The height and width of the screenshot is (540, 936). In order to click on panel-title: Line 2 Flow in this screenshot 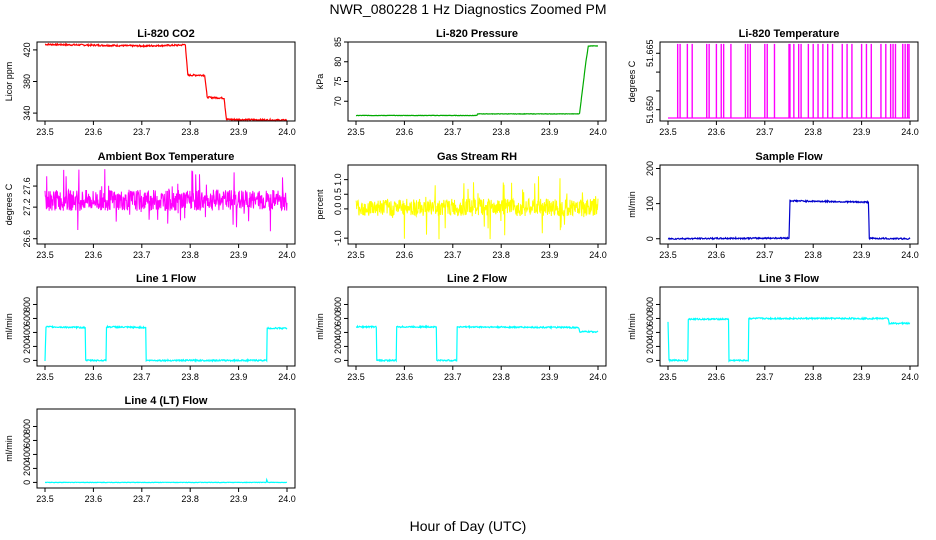, I will do `click(477, 279)`.